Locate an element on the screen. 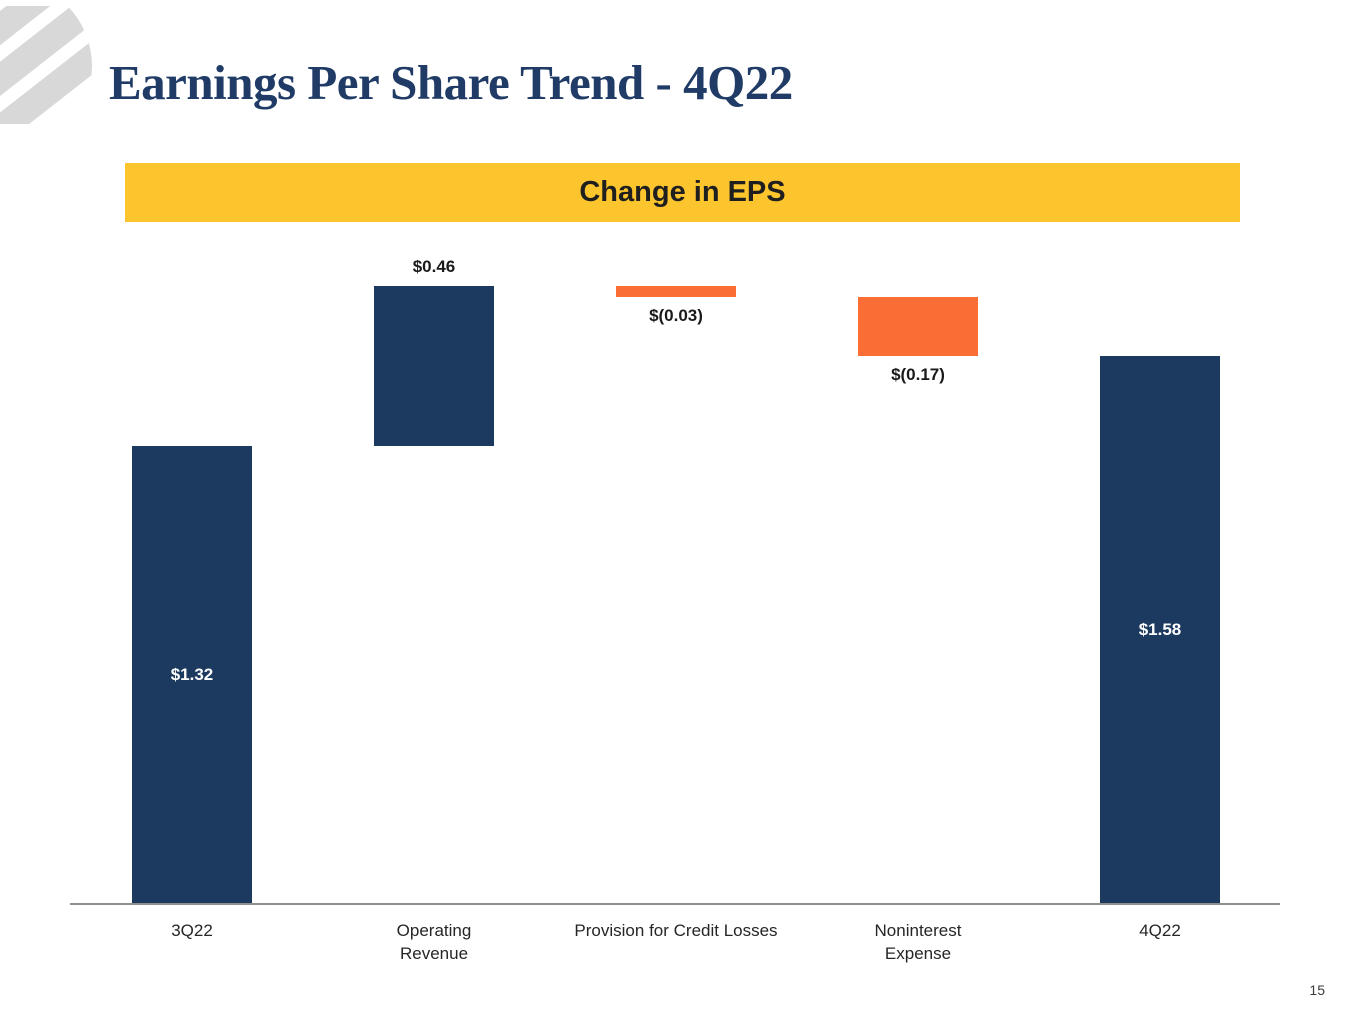 The image size is (1365, 1024). bar-value-label: $1.58 is located at coordinates (1160, 629).